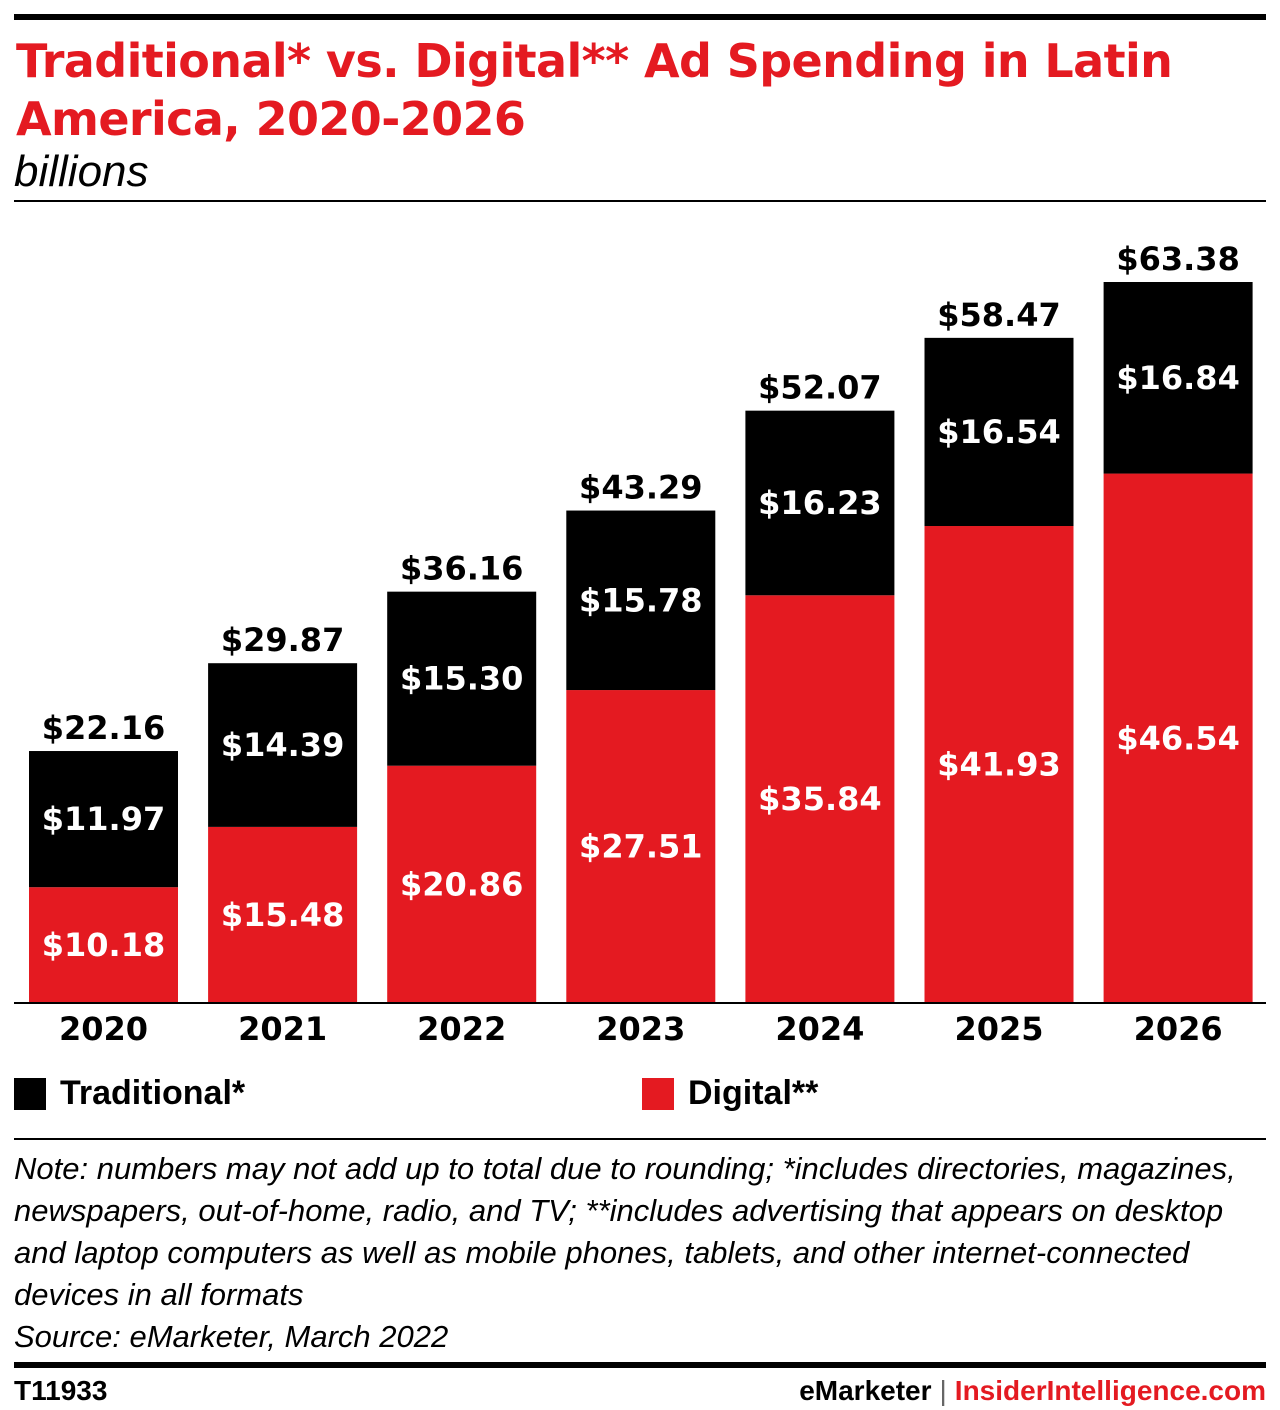  What do you see at coordinates (640, 1139) in the screenshot?
I see `legend-divider` at bounding box center [640, 1139].